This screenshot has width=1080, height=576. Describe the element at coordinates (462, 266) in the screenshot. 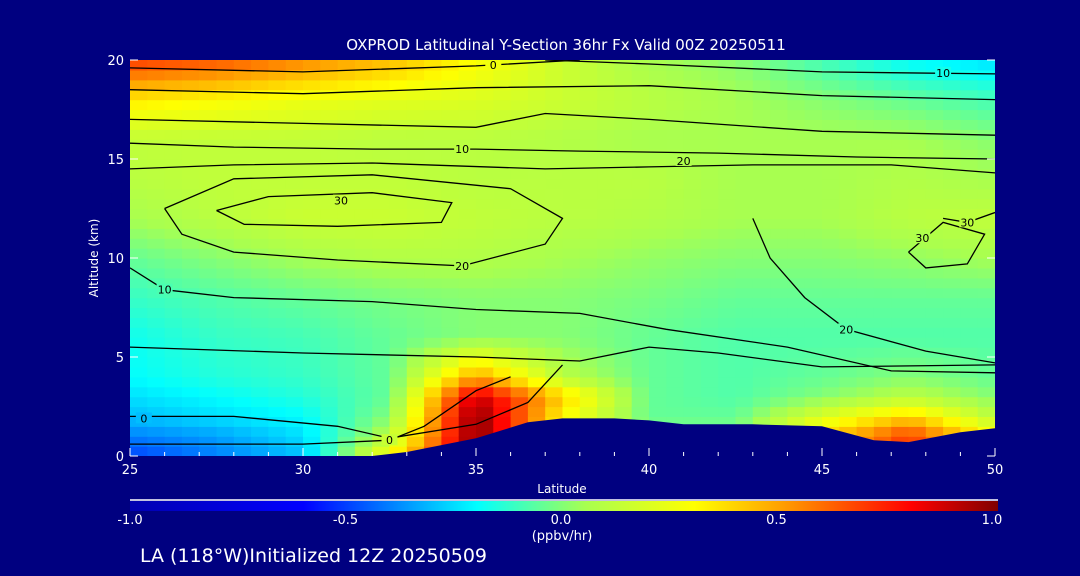

I see `contour-label: 20` at that location.